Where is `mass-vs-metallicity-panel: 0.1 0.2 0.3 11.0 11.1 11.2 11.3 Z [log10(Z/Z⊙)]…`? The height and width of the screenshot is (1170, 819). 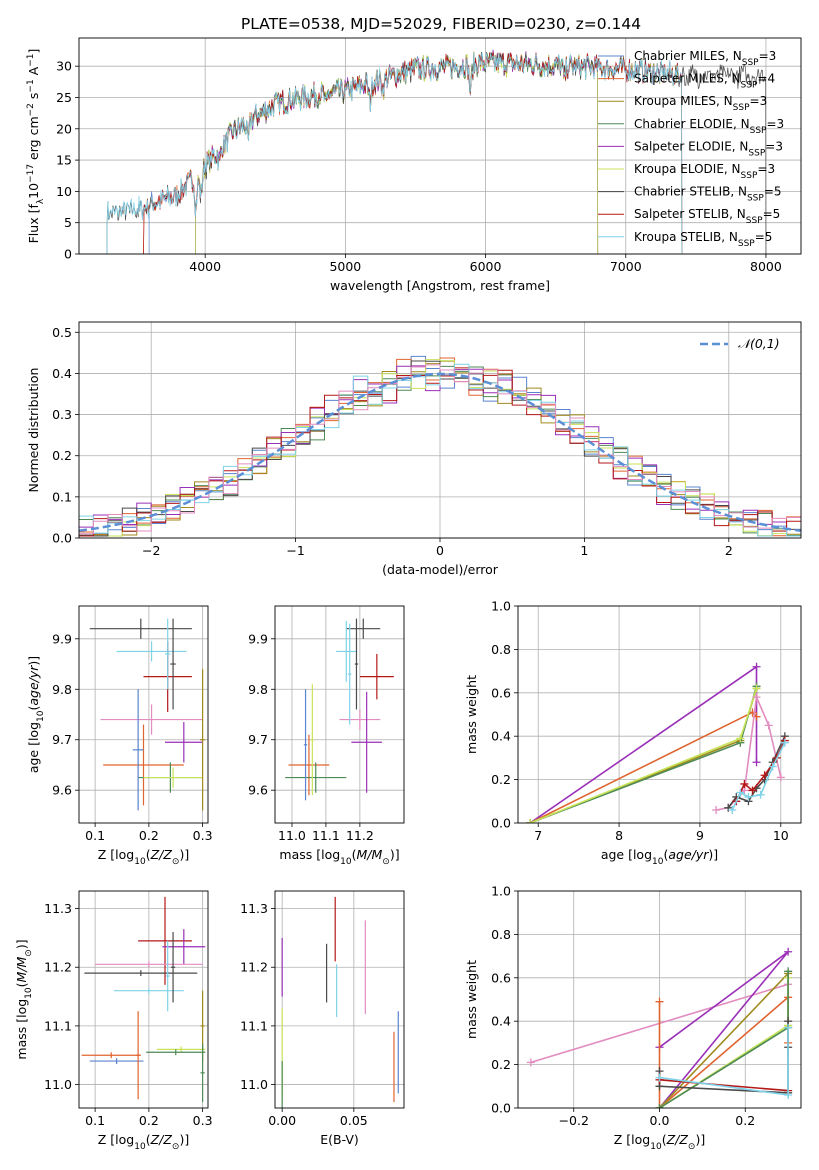
mass-vs-metallicity-panel: 0.1 0.2 0.3 11.0 11.1 11.2 11.3 Z [log10(Z/Z⊙)]… is located at coordinates (113, 1021).